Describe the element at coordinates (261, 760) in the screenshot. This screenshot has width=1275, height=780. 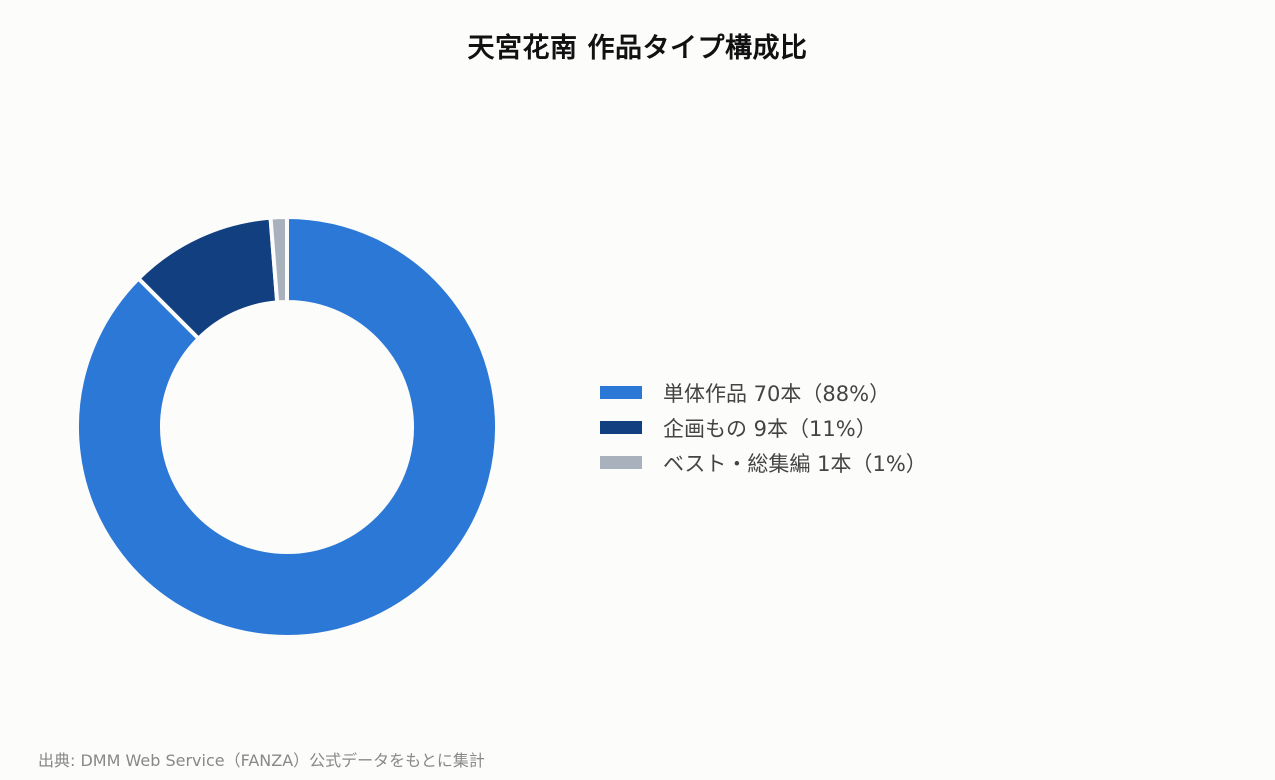
I see `source-note: 出典: DMM Web Service（FANZA）公式データをもとに集計` at that location.